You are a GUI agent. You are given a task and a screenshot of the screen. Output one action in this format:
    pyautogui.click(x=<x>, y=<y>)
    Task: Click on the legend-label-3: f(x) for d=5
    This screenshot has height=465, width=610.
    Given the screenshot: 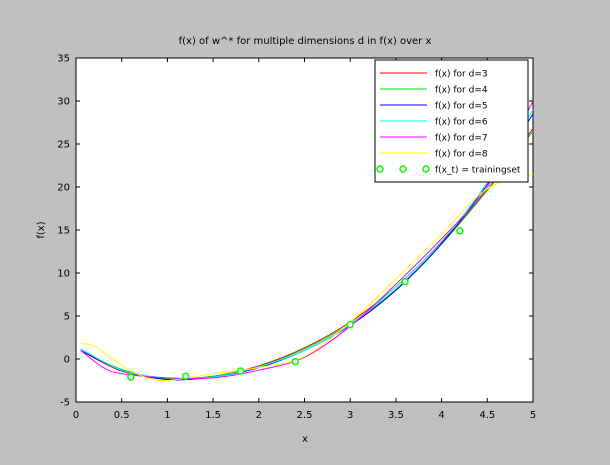 What is the action you would take?
    pyautogui.click(x=461, y=107)
    